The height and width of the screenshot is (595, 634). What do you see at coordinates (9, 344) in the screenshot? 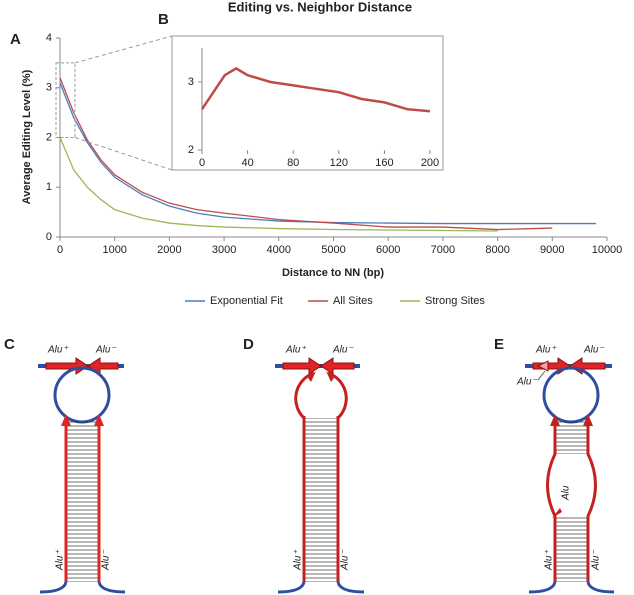
I see `panel-label: C` at bounding box center [9, 344].